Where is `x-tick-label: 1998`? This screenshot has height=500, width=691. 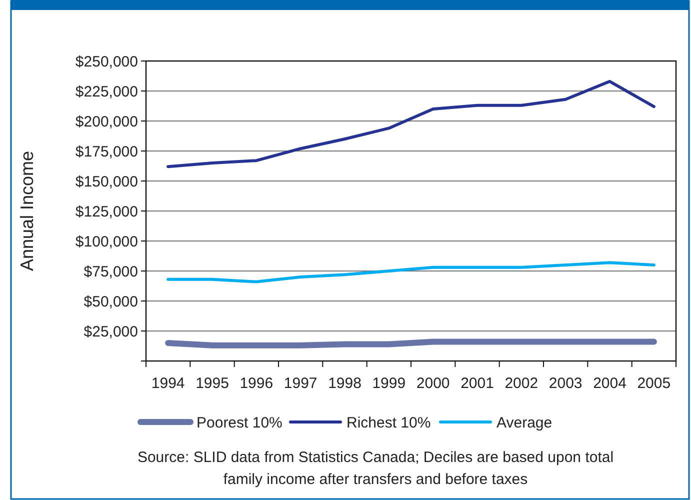
x-tick-label: 1998 is located at coordinates (345, 383).